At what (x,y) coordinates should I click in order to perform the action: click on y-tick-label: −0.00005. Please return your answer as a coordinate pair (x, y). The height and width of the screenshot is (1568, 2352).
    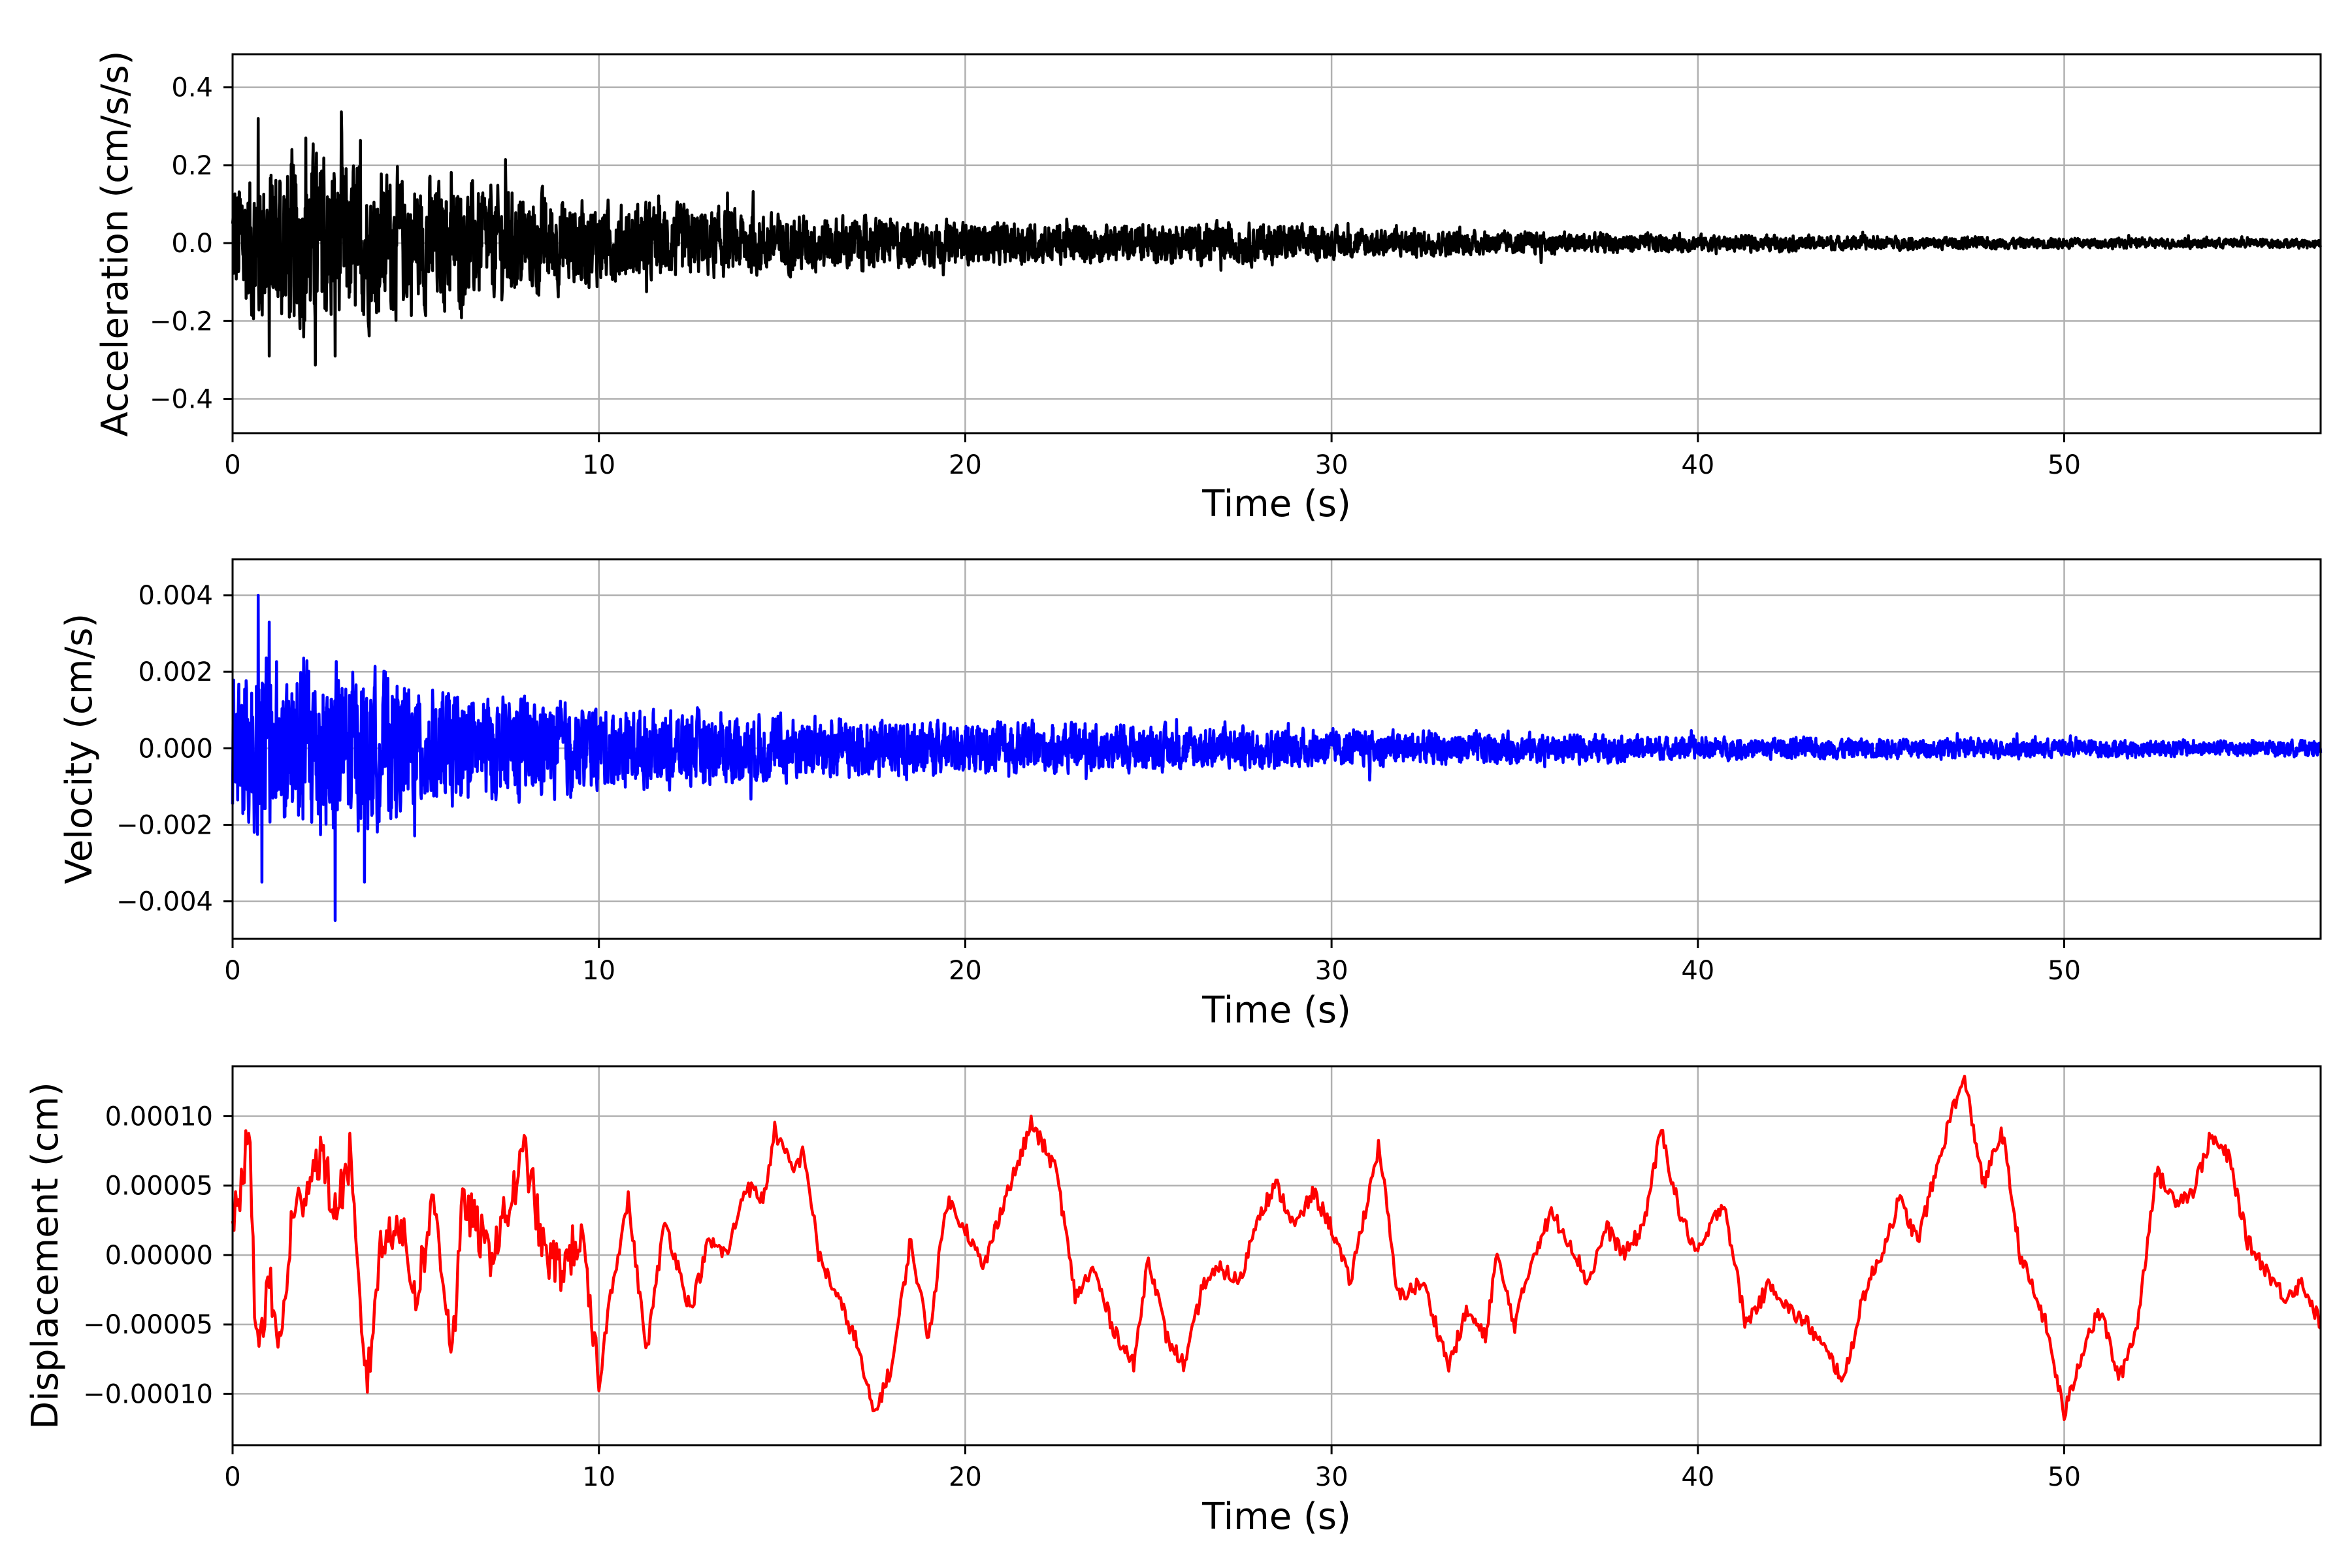
    Looking at the image, I should click on (148, 1325).